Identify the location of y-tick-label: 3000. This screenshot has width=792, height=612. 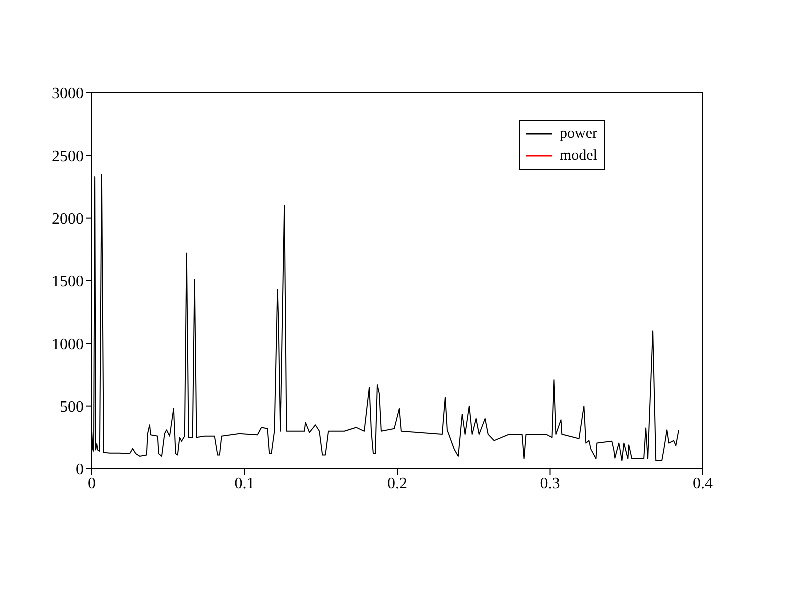
(68, 94).